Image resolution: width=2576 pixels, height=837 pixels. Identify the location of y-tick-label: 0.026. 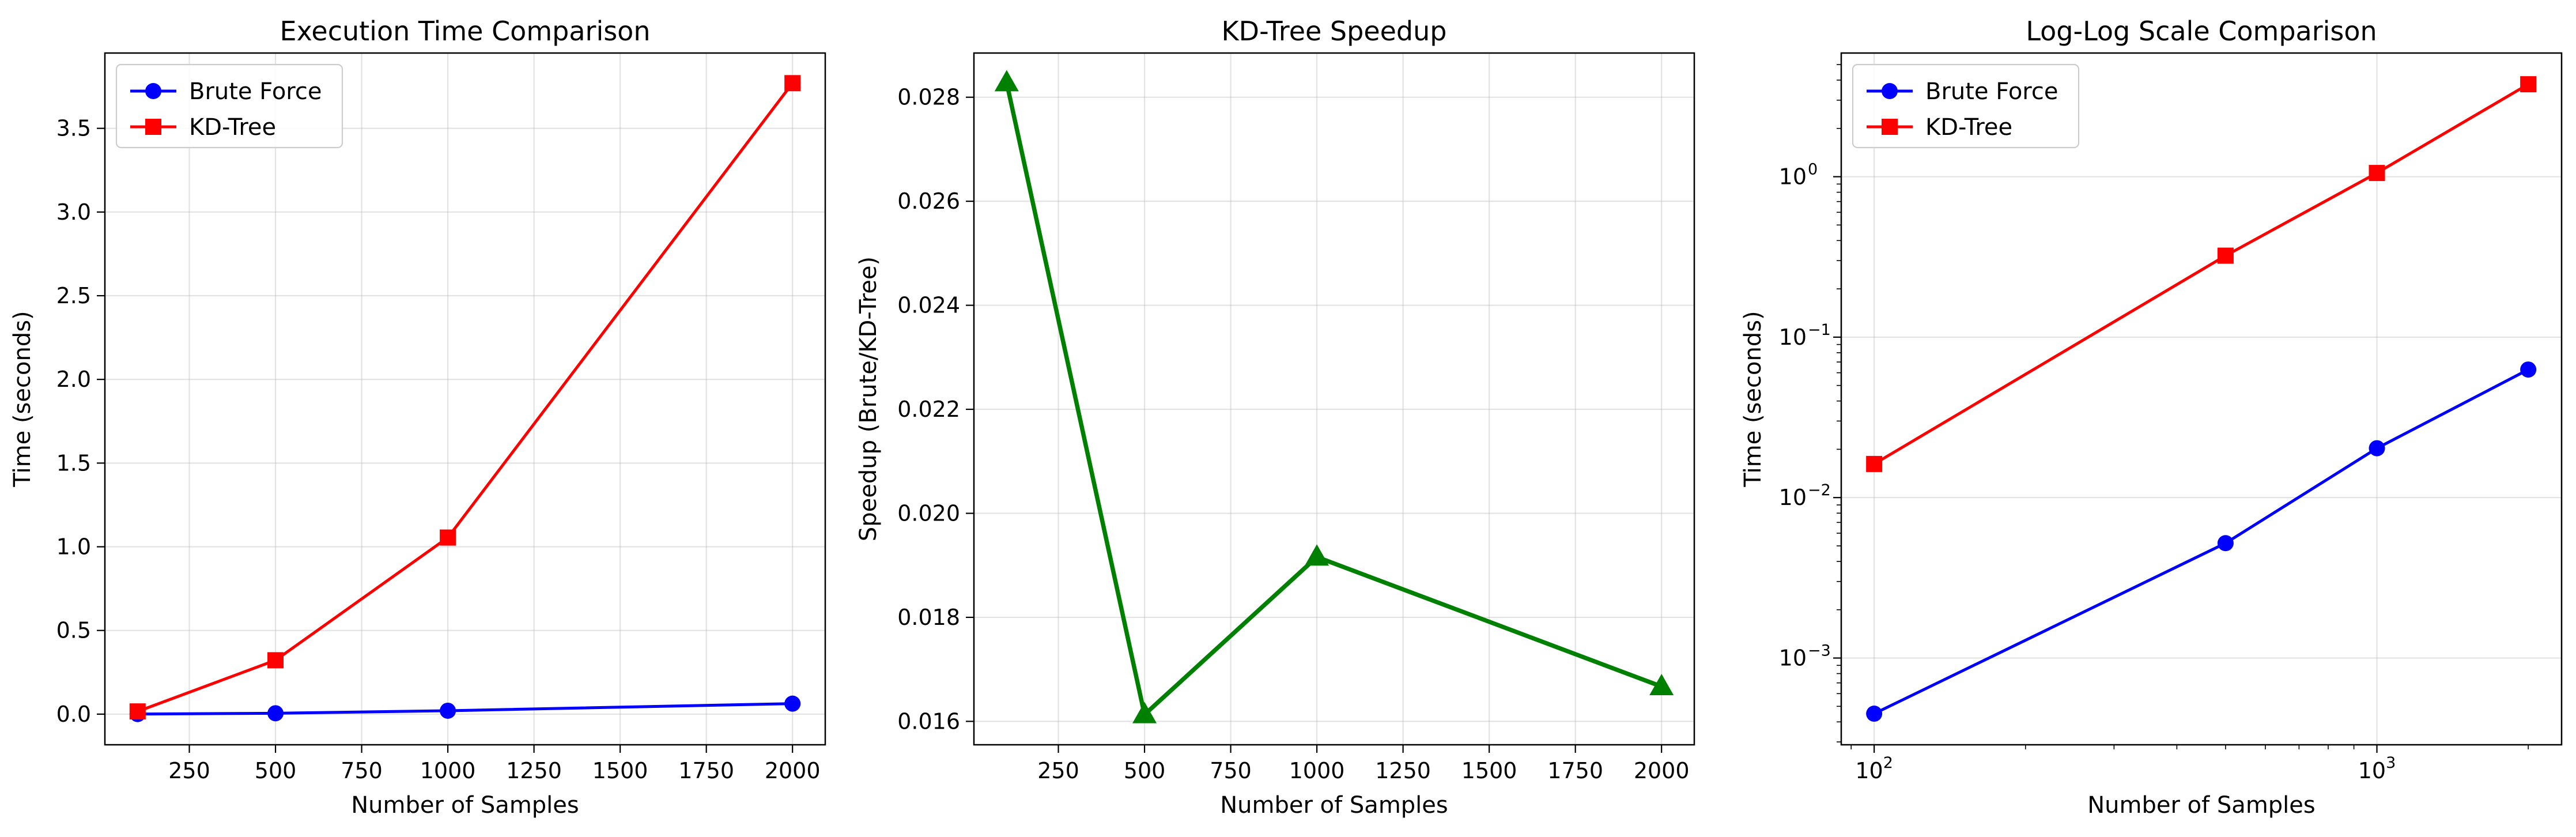
(928, 201).